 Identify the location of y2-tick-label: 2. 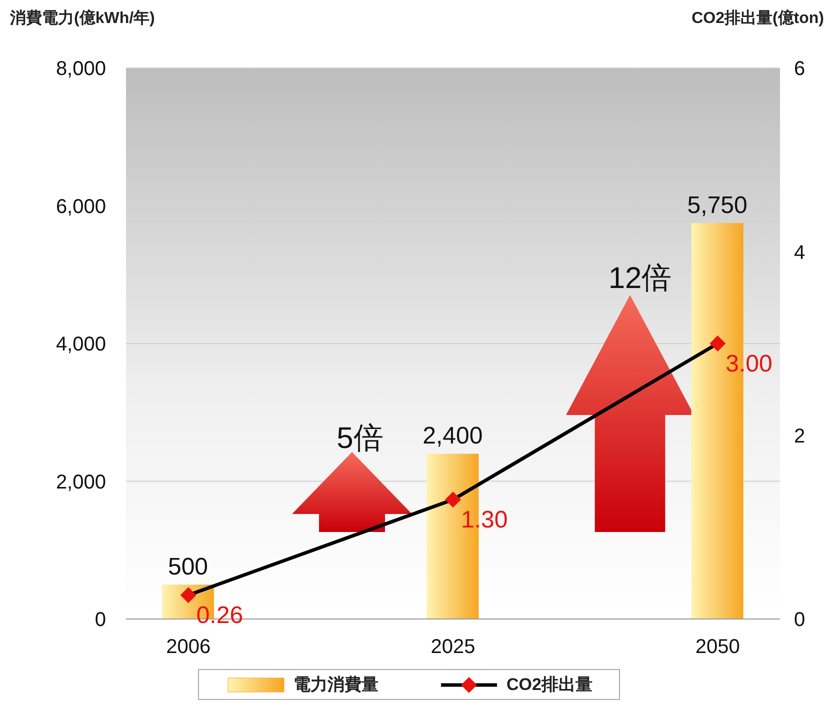
(800, 436).